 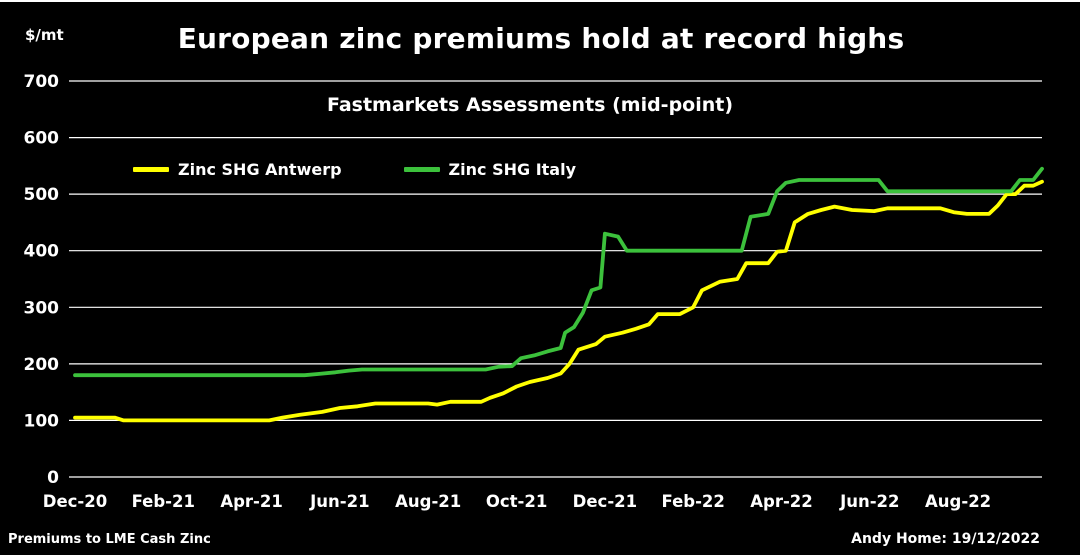 I want to click on x-tick-label-Dec-21: Dec-21, so click(x=605, y=501).